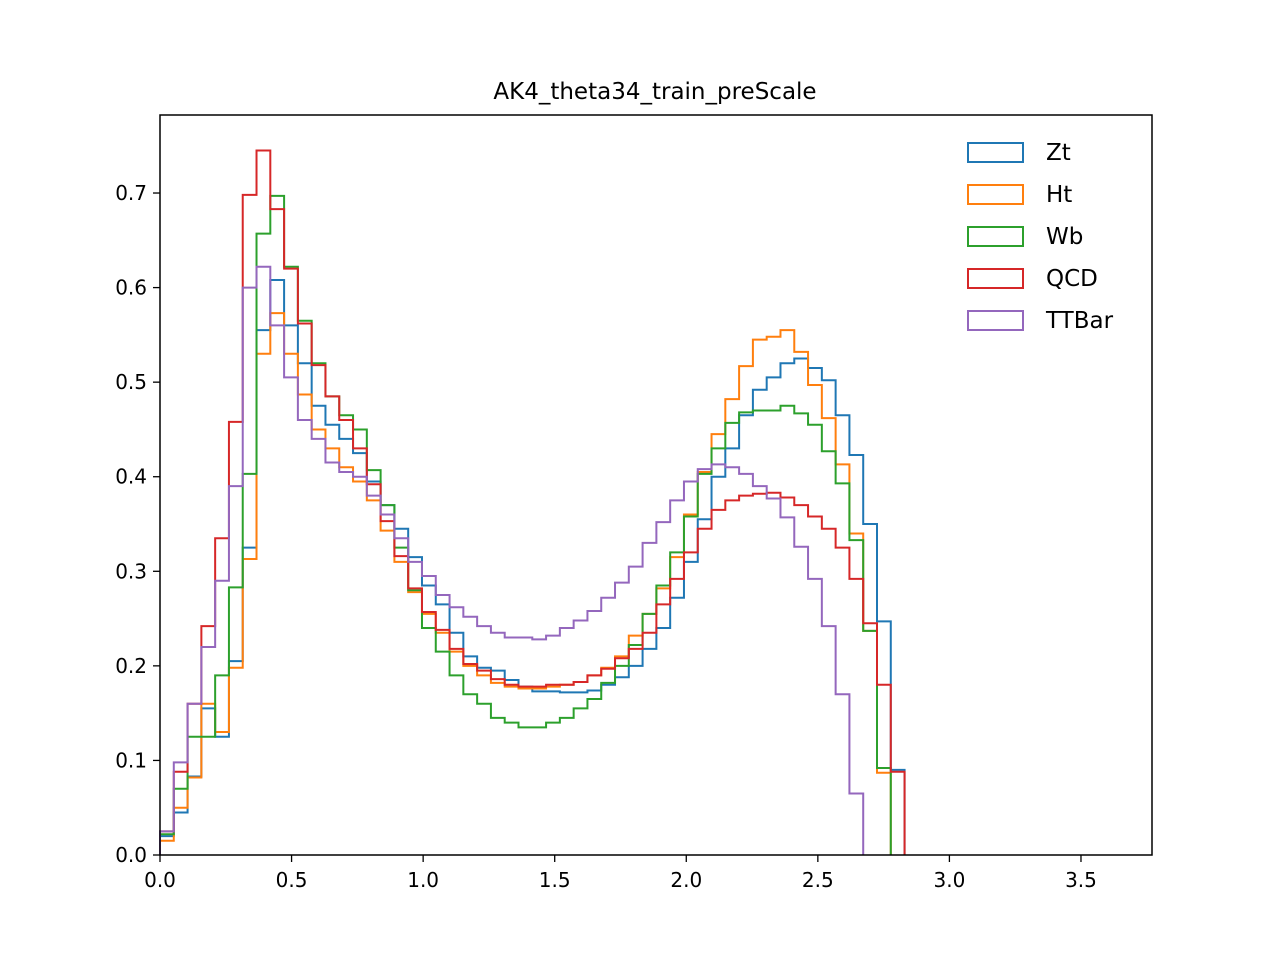 This screenshot has height=960, width=1280. Describe the element at coordinates (131, 288) in the screenshot. I see `y-tick-label: 0.6` at that location.